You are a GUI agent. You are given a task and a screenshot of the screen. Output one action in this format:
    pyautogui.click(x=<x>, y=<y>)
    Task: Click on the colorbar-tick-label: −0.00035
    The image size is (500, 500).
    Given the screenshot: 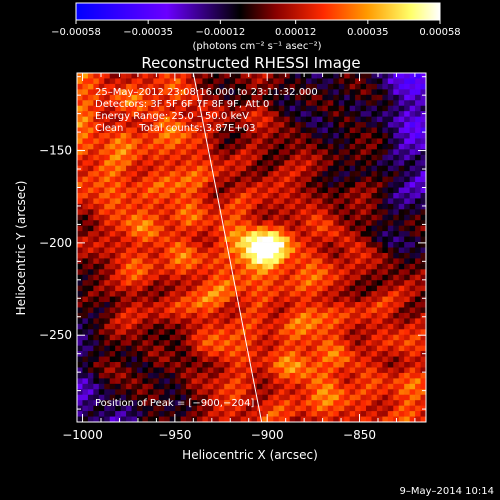 What is the action you would take?
    pyautogui.click(x=148, y=32)
    